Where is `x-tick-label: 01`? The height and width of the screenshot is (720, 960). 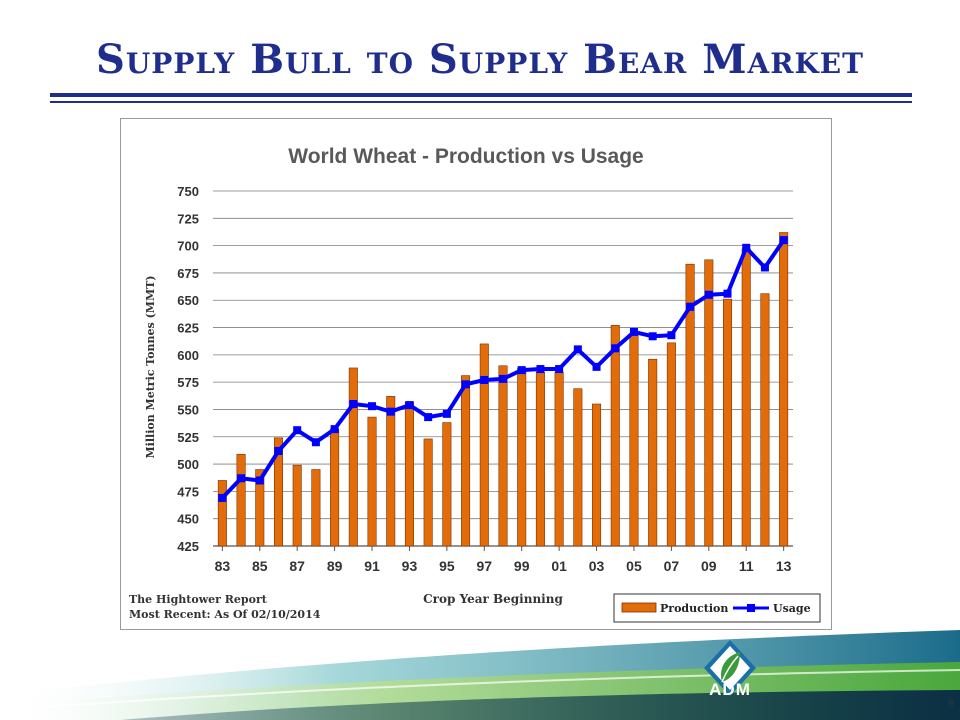 x-tick-label: 01 is located at coordinates (559, 566).